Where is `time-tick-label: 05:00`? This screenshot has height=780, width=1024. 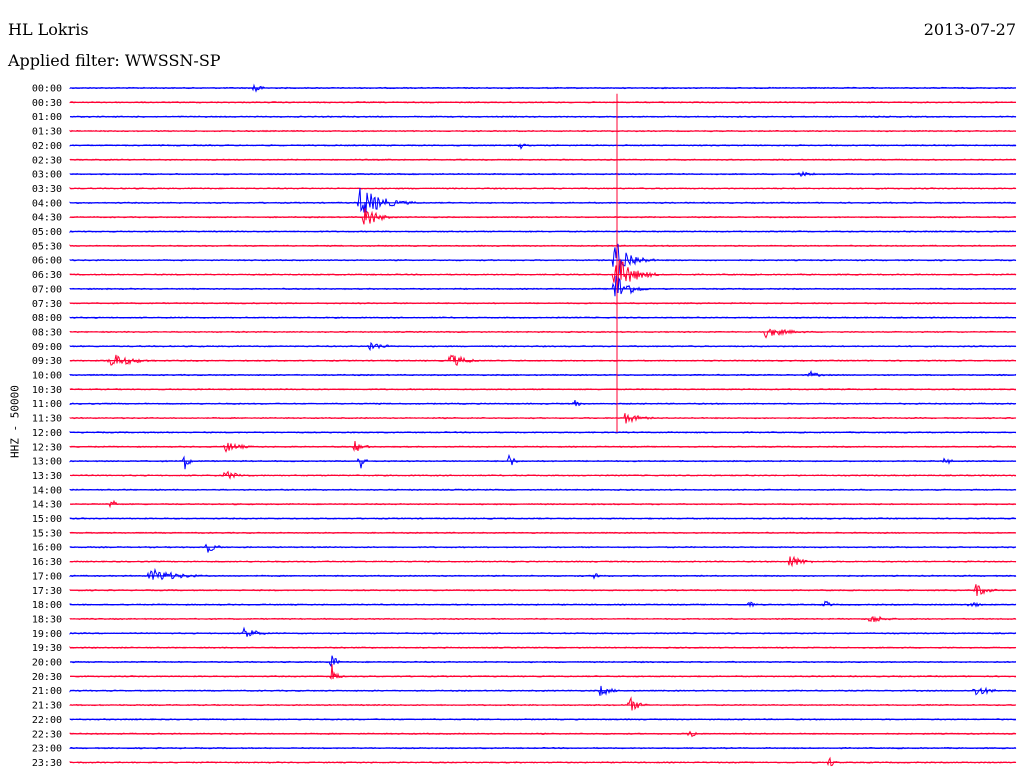
time-tick-label: 05:00 is located at coordinates (47, 232).